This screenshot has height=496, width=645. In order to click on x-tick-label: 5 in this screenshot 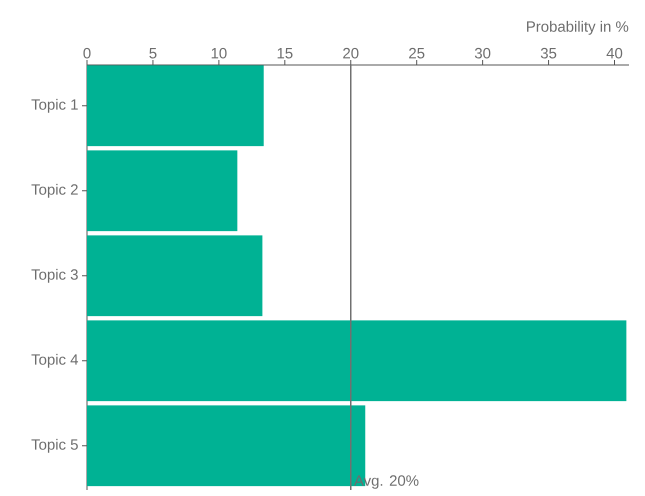, I will do `click(152, 53)`.